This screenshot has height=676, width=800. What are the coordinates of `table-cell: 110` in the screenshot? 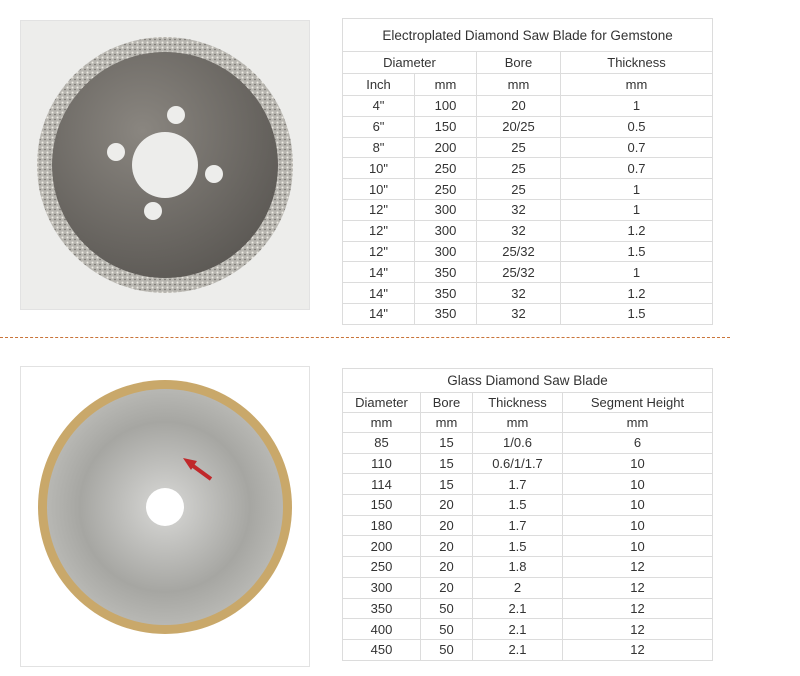 It's located at (381, 463).